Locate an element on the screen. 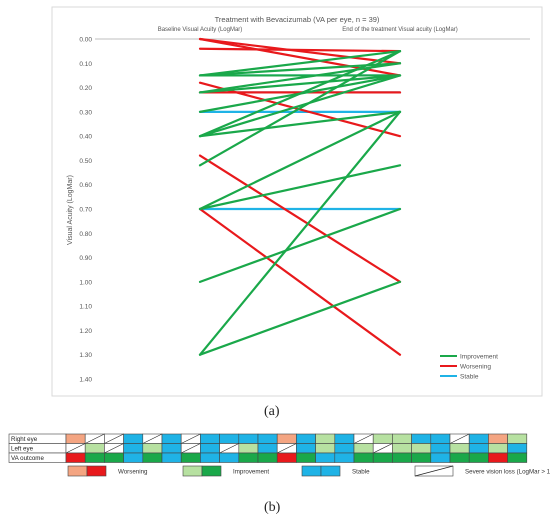  y-tick-label: 0.80 is located at coordinates (85, 234).